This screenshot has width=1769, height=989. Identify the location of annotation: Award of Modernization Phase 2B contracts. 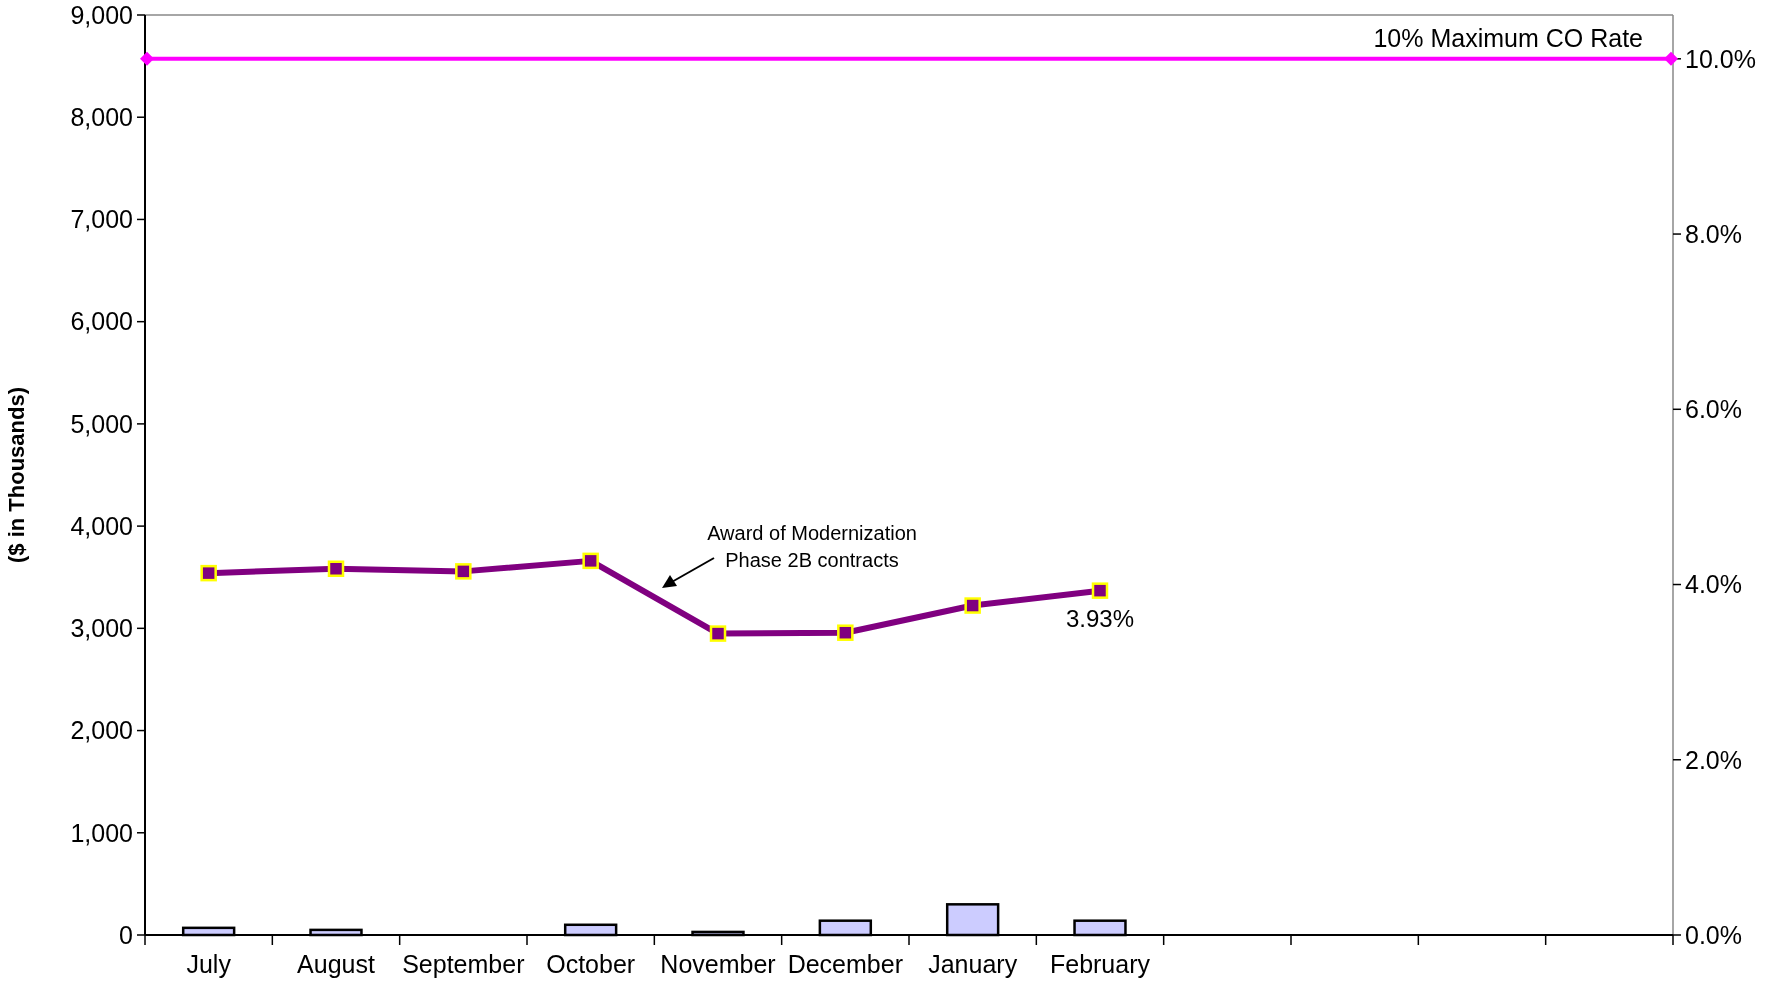
(812, 546).